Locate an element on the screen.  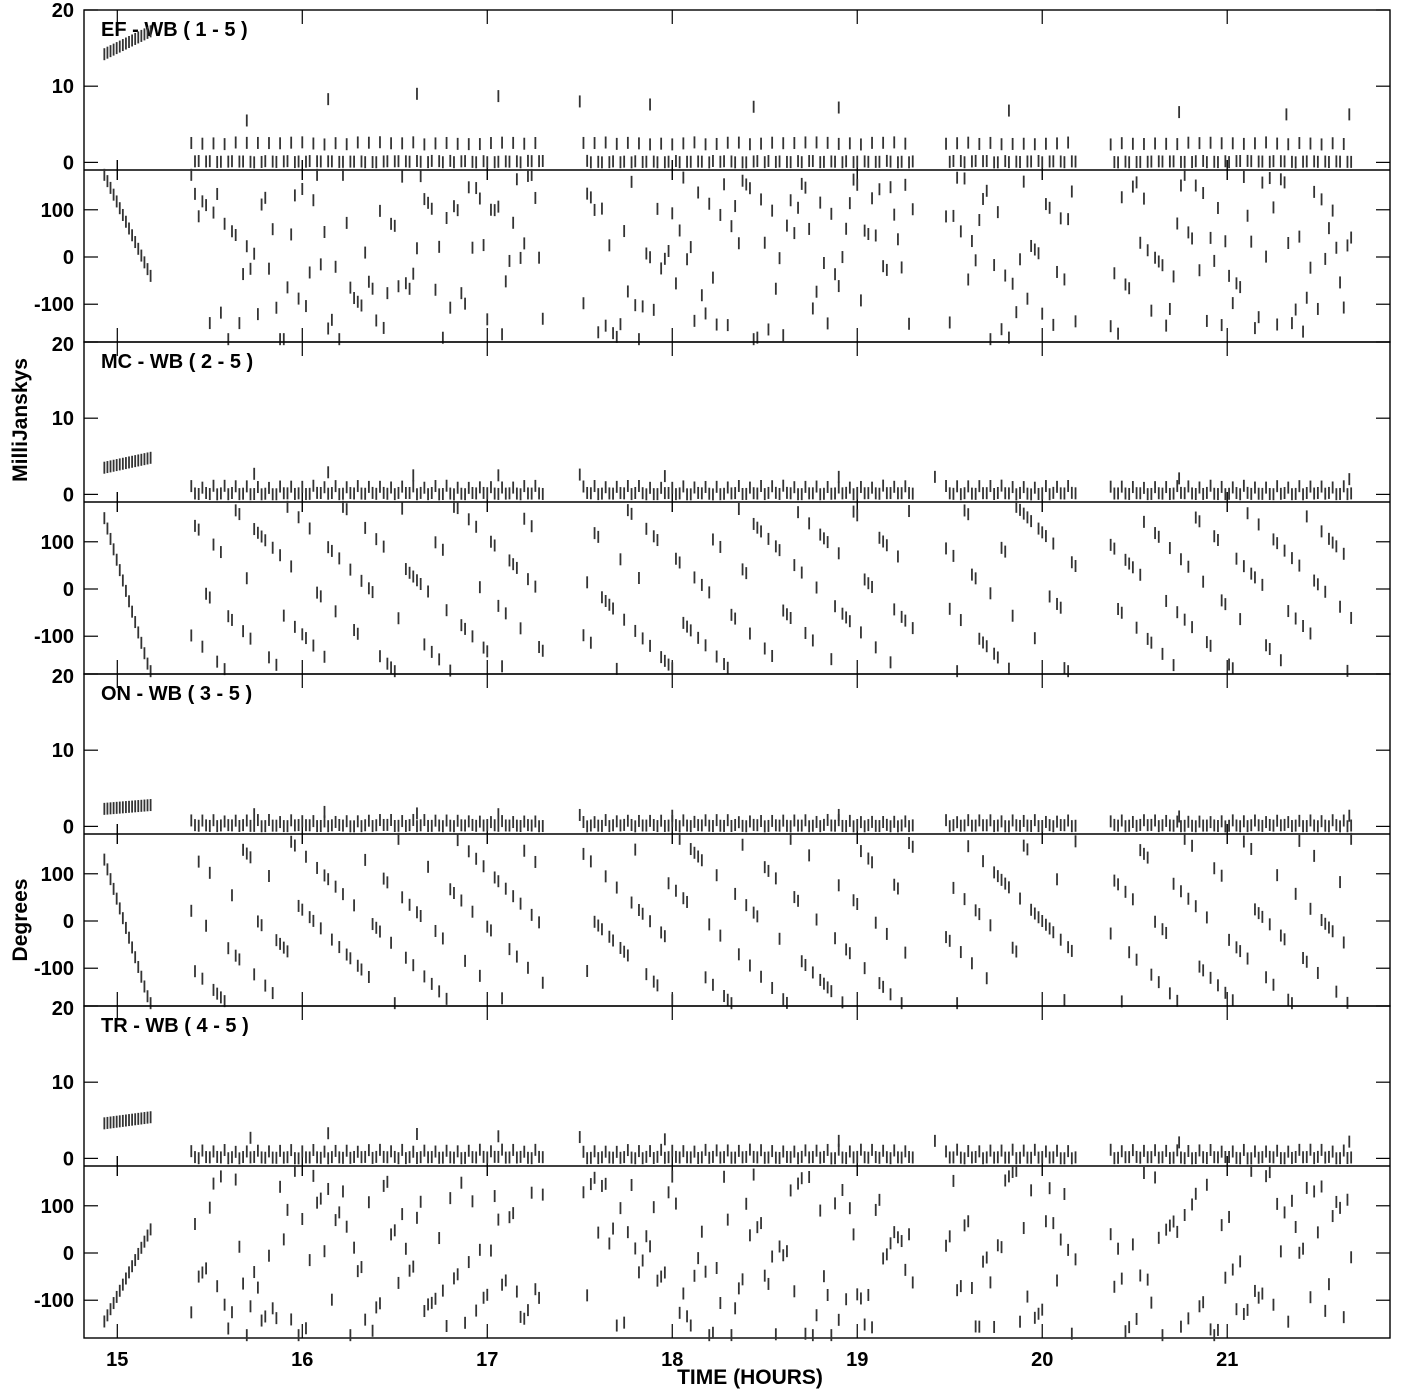
x-tick-label: 19 is located at coordinates (857, 1360).